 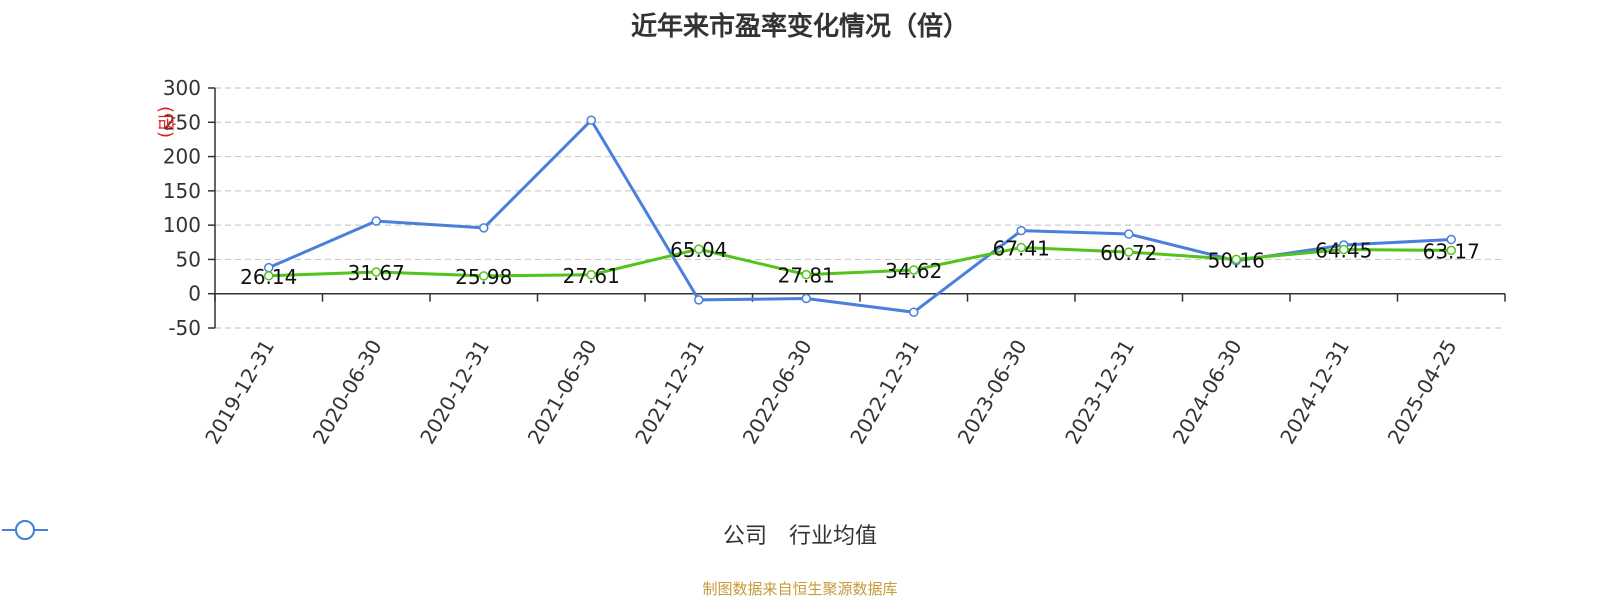 What do you see at coordinates (182, 122) in the screenshot?
I see `y-tick-label: 250` at bounding box center [182, 122].